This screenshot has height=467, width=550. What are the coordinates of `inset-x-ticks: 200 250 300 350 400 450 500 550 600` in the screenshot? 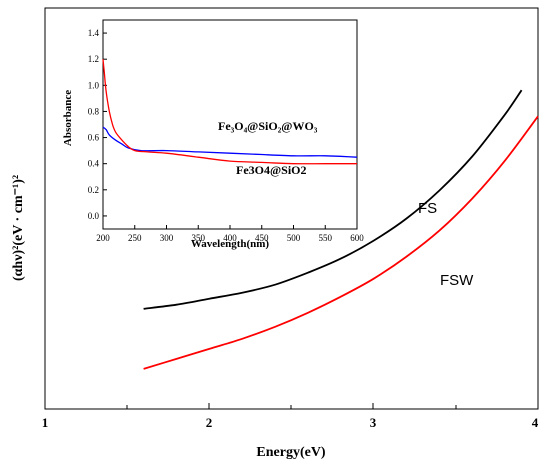 It's located at (230, 234).